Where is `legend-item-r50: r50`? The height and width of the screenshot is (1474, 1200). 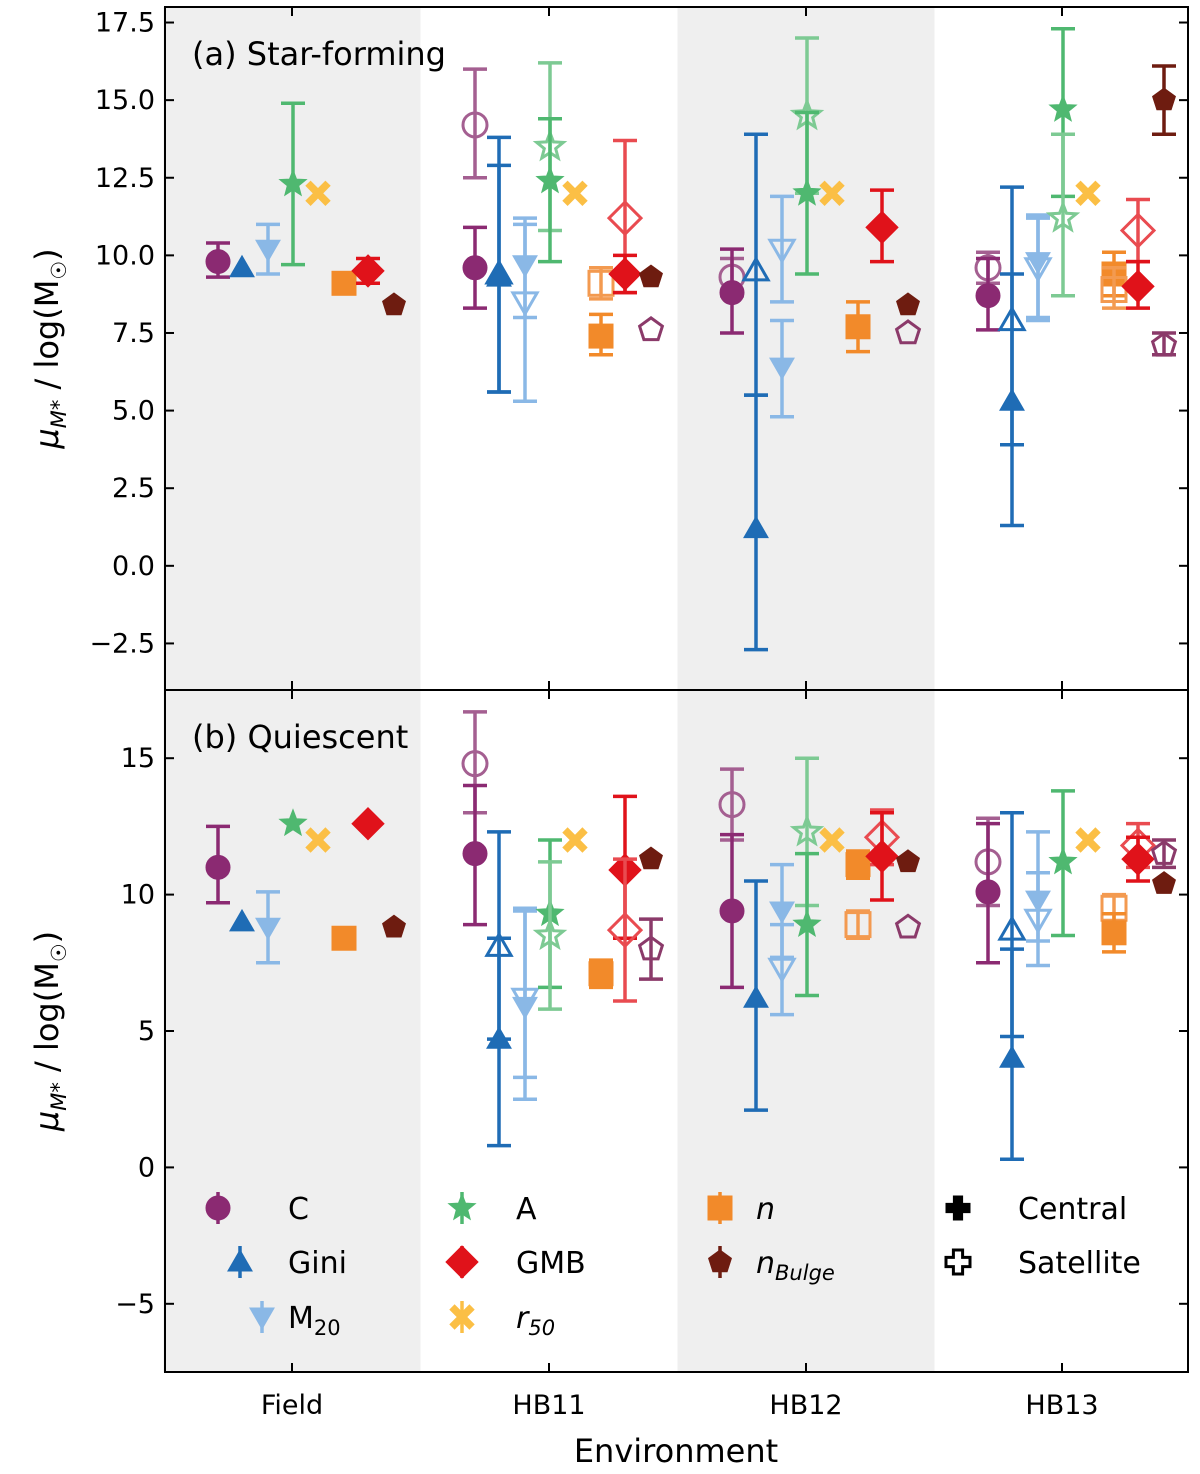
legend-item-r50: r50 is located at coordinates (502, 1320).